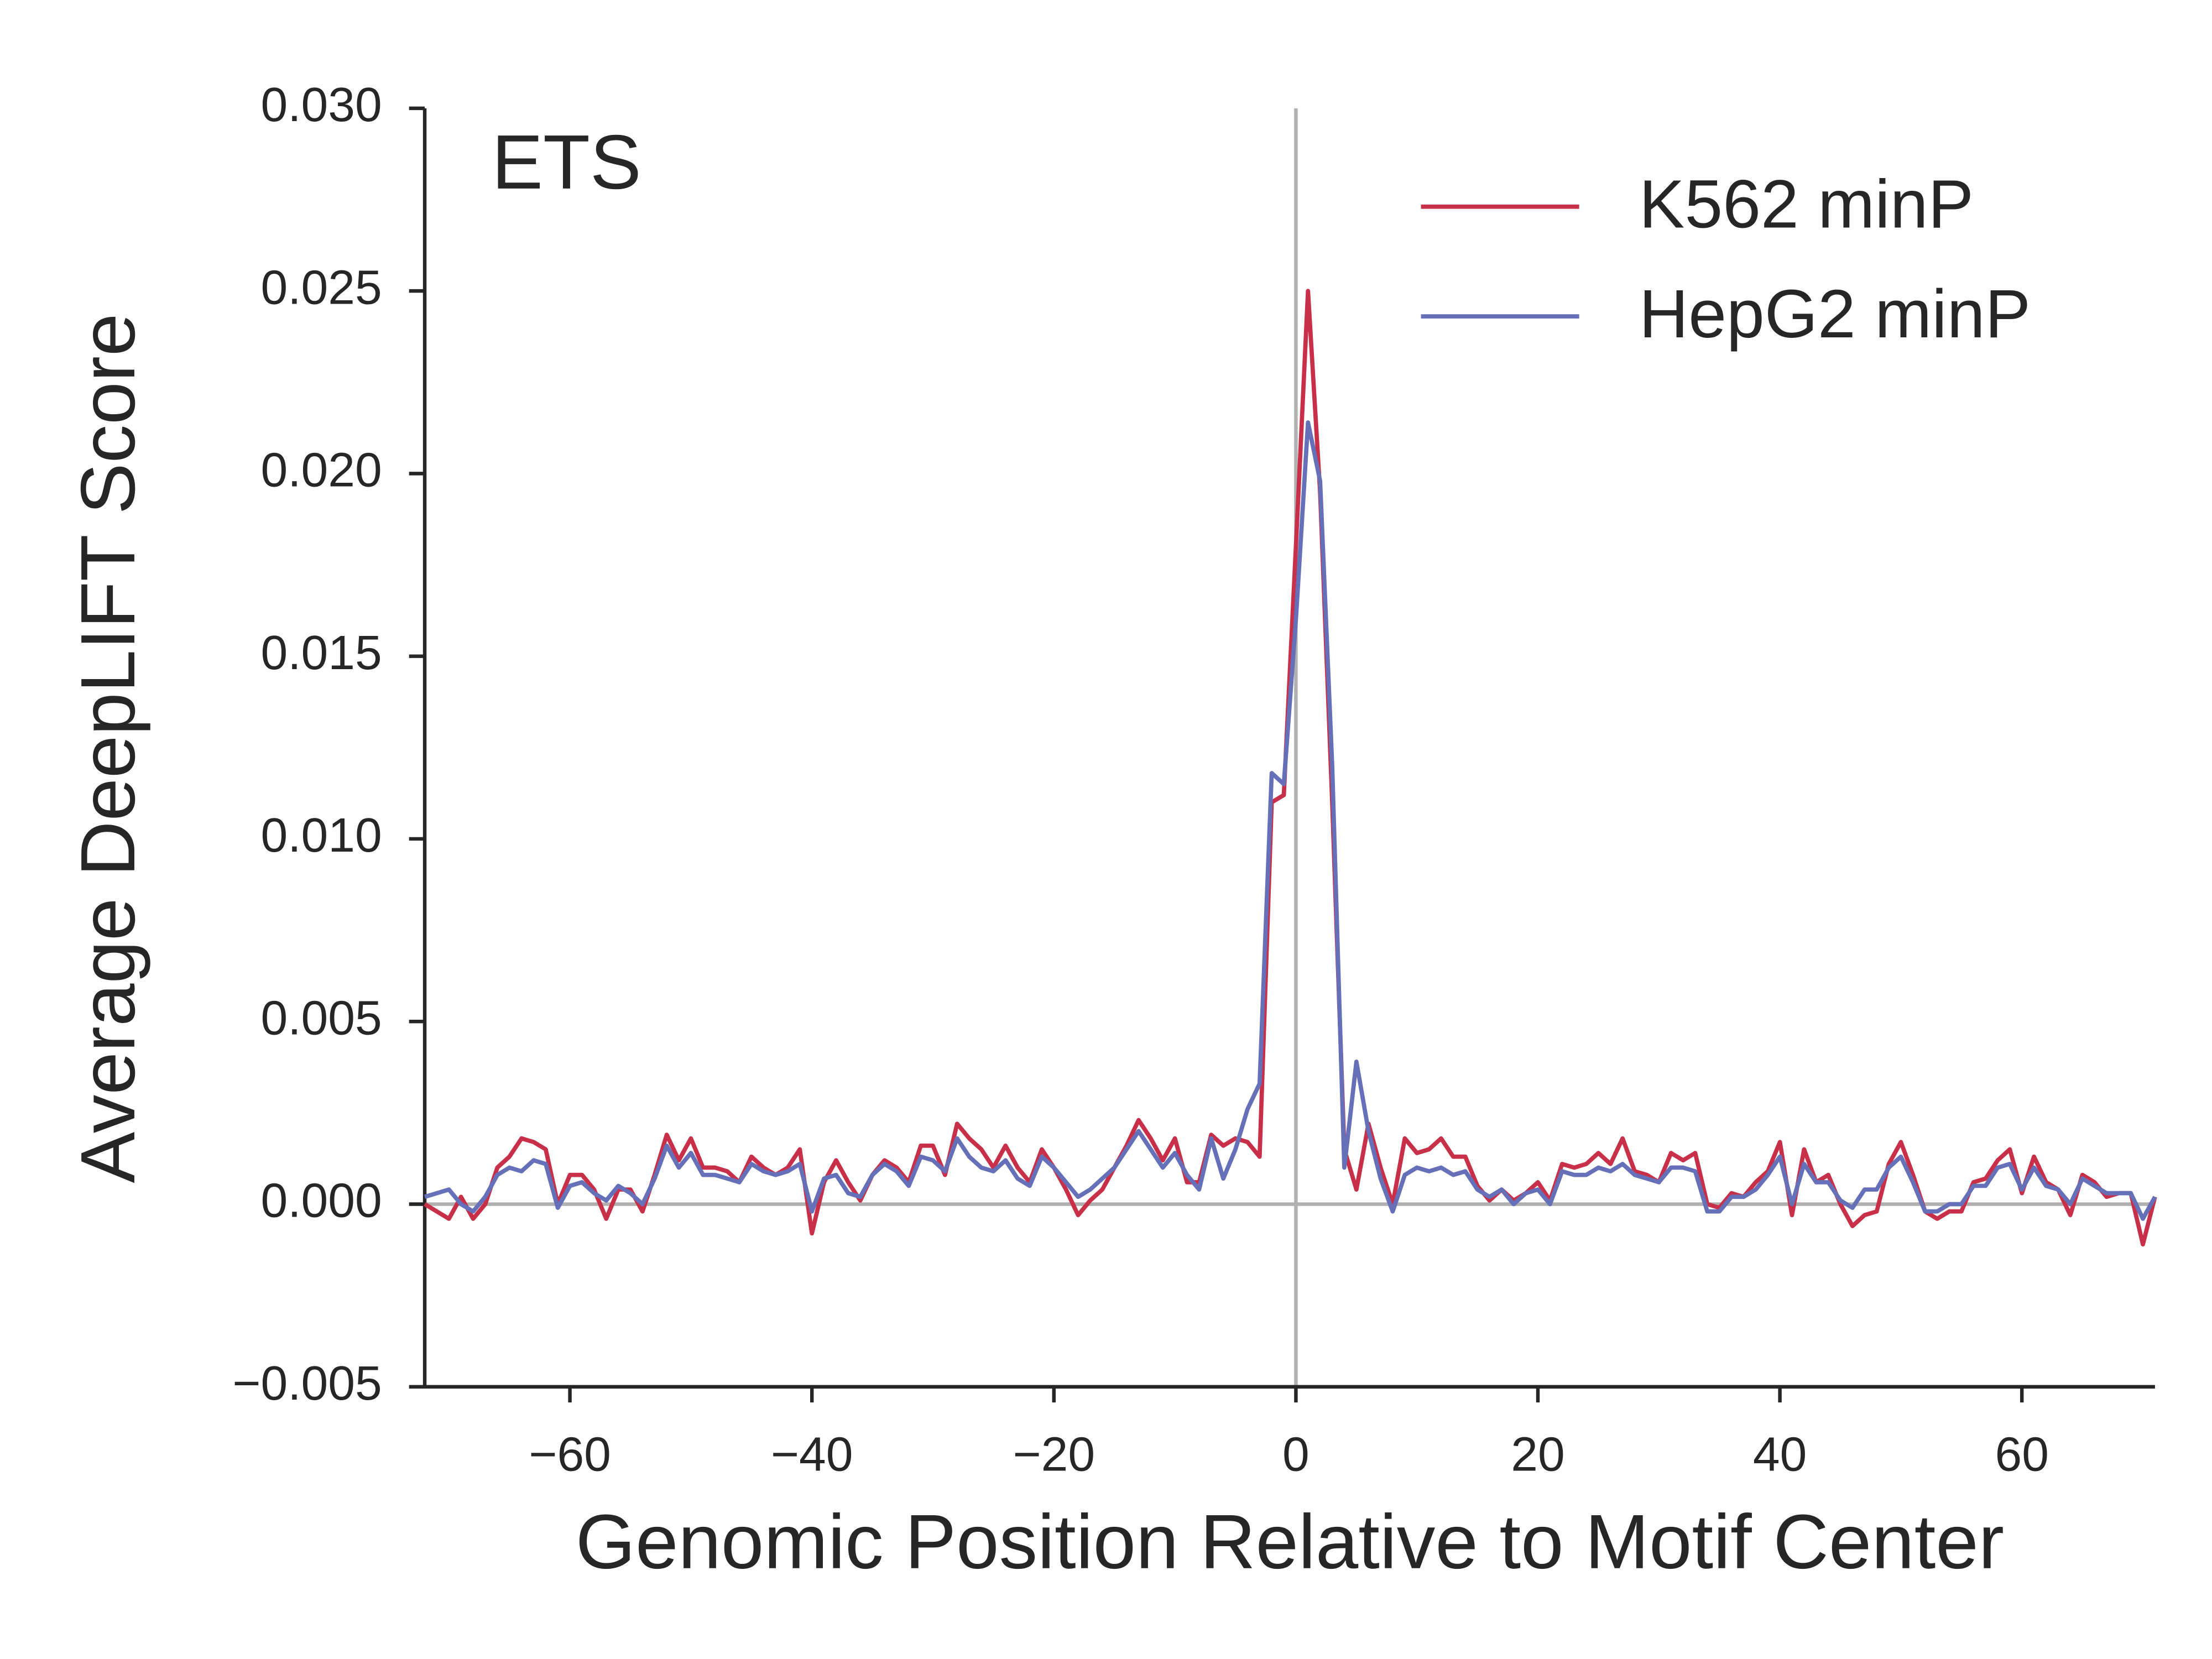 Image resolution: width=2212 pixels, height=1659 pixels. I want to click on x-tick-label: 60, so click(2022, 1454).